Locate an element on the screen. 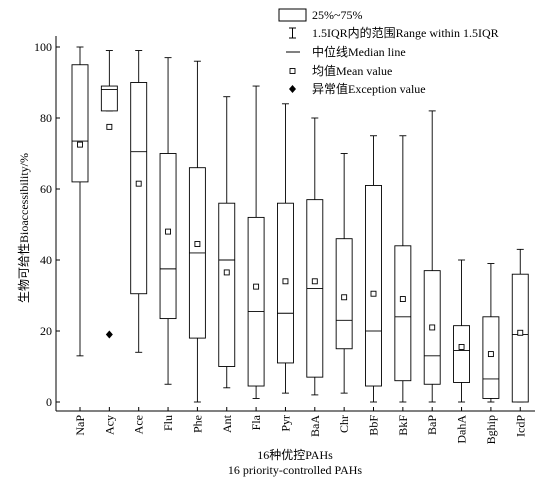 The width and height of the screenshot is (553, 485). box-Acy is located at coordinates (109, 194).